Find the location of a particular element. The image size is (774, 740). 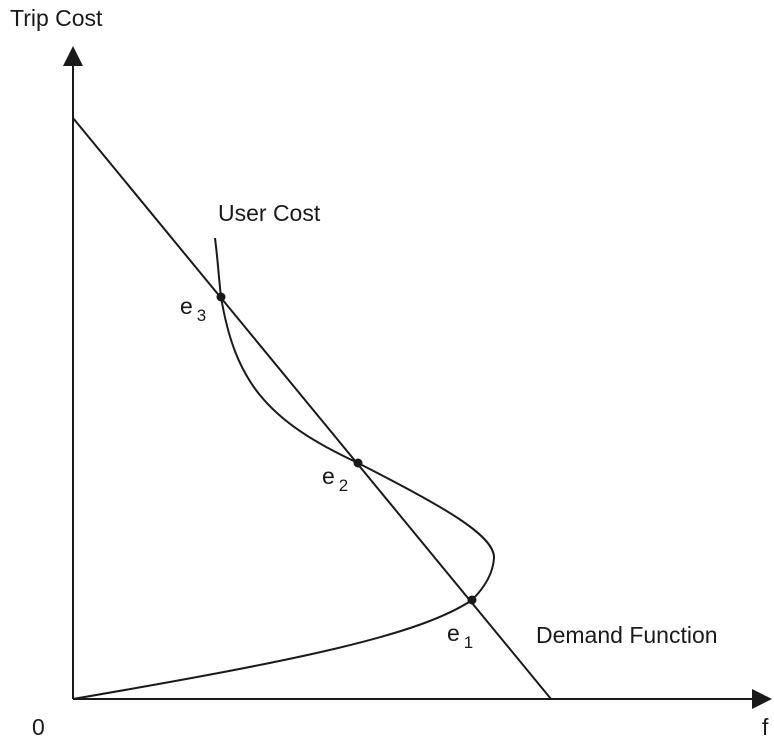

user-cost-label: User Cost is located at coordinates (269, 213).